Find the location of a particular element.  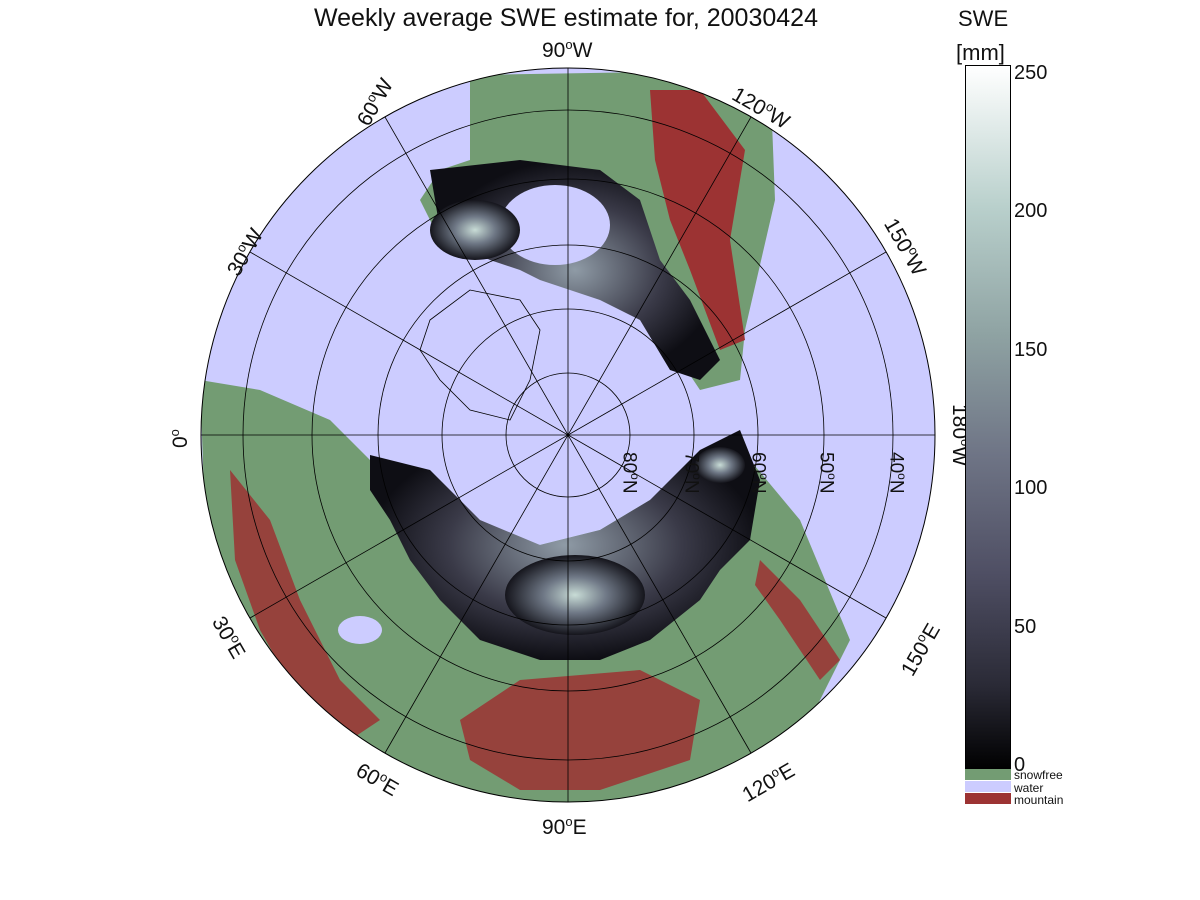

colorbar-tick-150: 150 is located at coordinates (1031, 350).